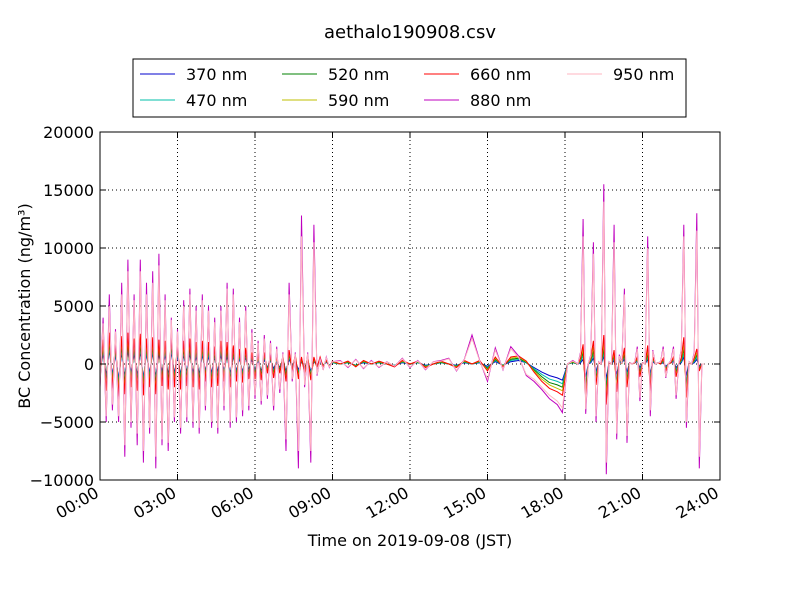  I want to click on legend-box, so click(409, 88).